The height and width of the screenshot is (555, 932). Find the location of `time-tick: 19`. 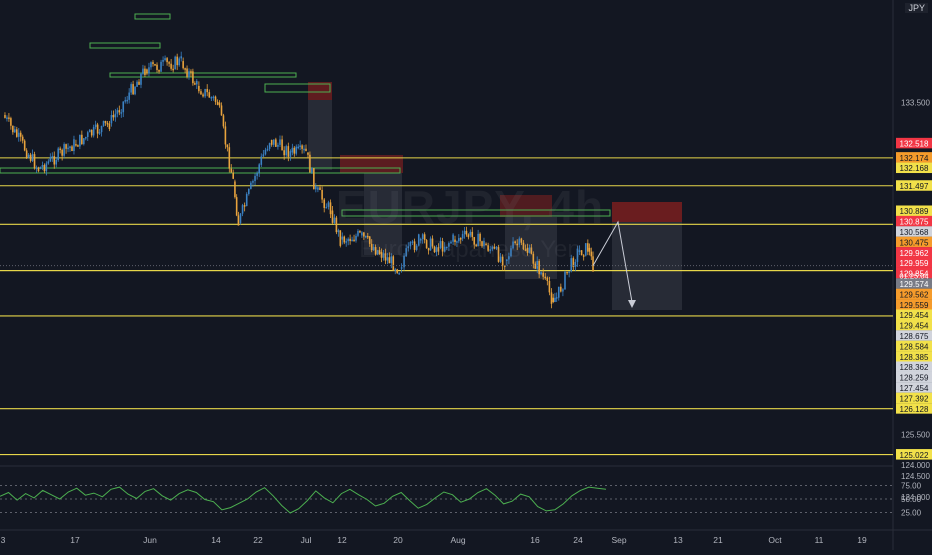

time-tick: 19 is located at coordinates (862, 540).